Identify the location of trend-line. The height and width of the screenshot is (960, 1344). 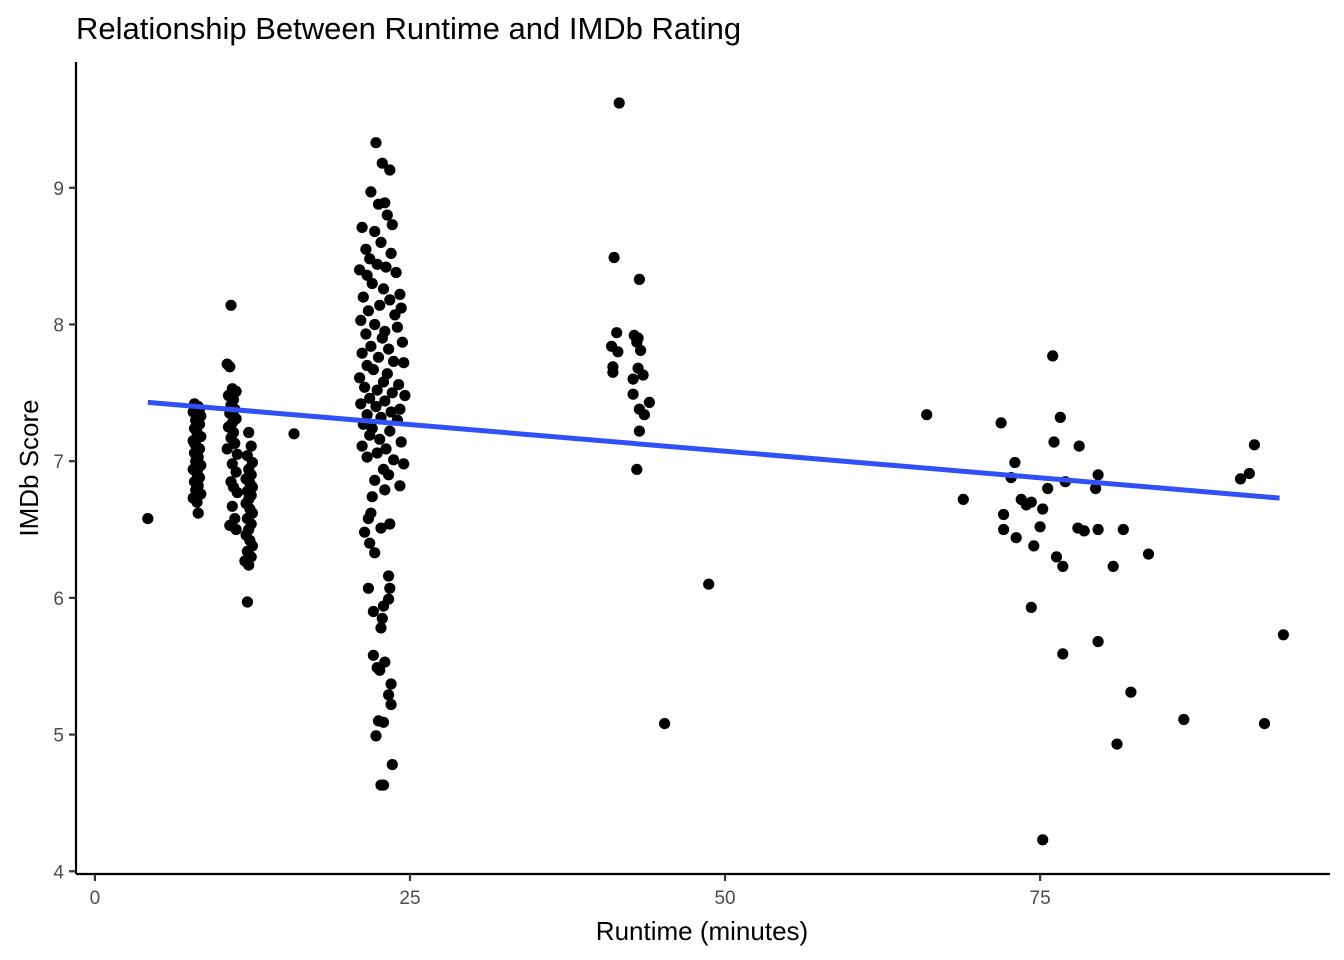
(713, 450).